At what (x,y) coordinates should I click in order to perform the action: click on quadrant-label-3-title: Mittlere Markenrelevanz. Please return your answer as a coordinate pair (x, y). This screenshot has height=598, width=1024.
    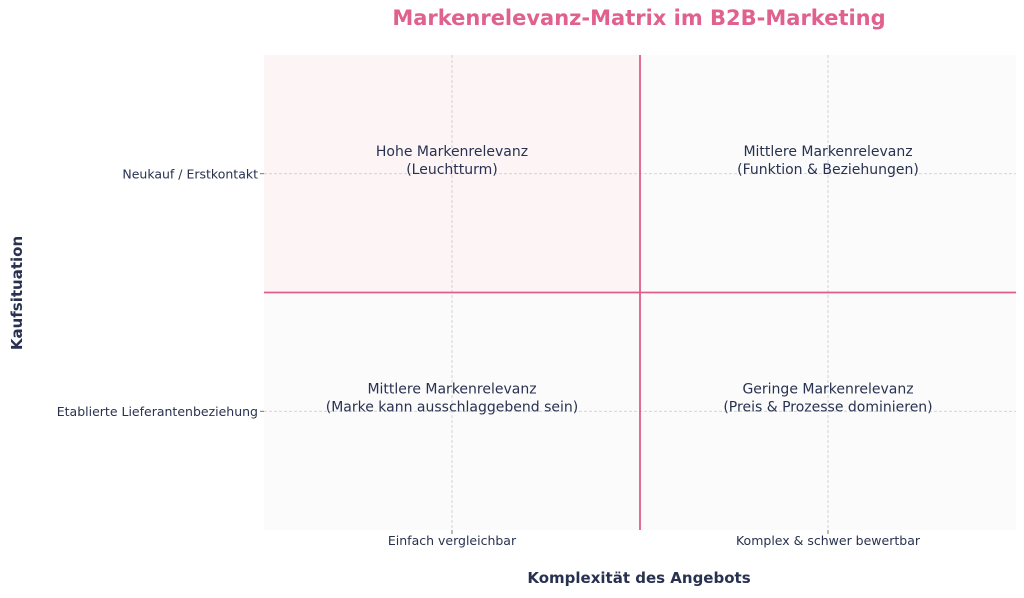
    Looking at the image, I should click on (451, 389).